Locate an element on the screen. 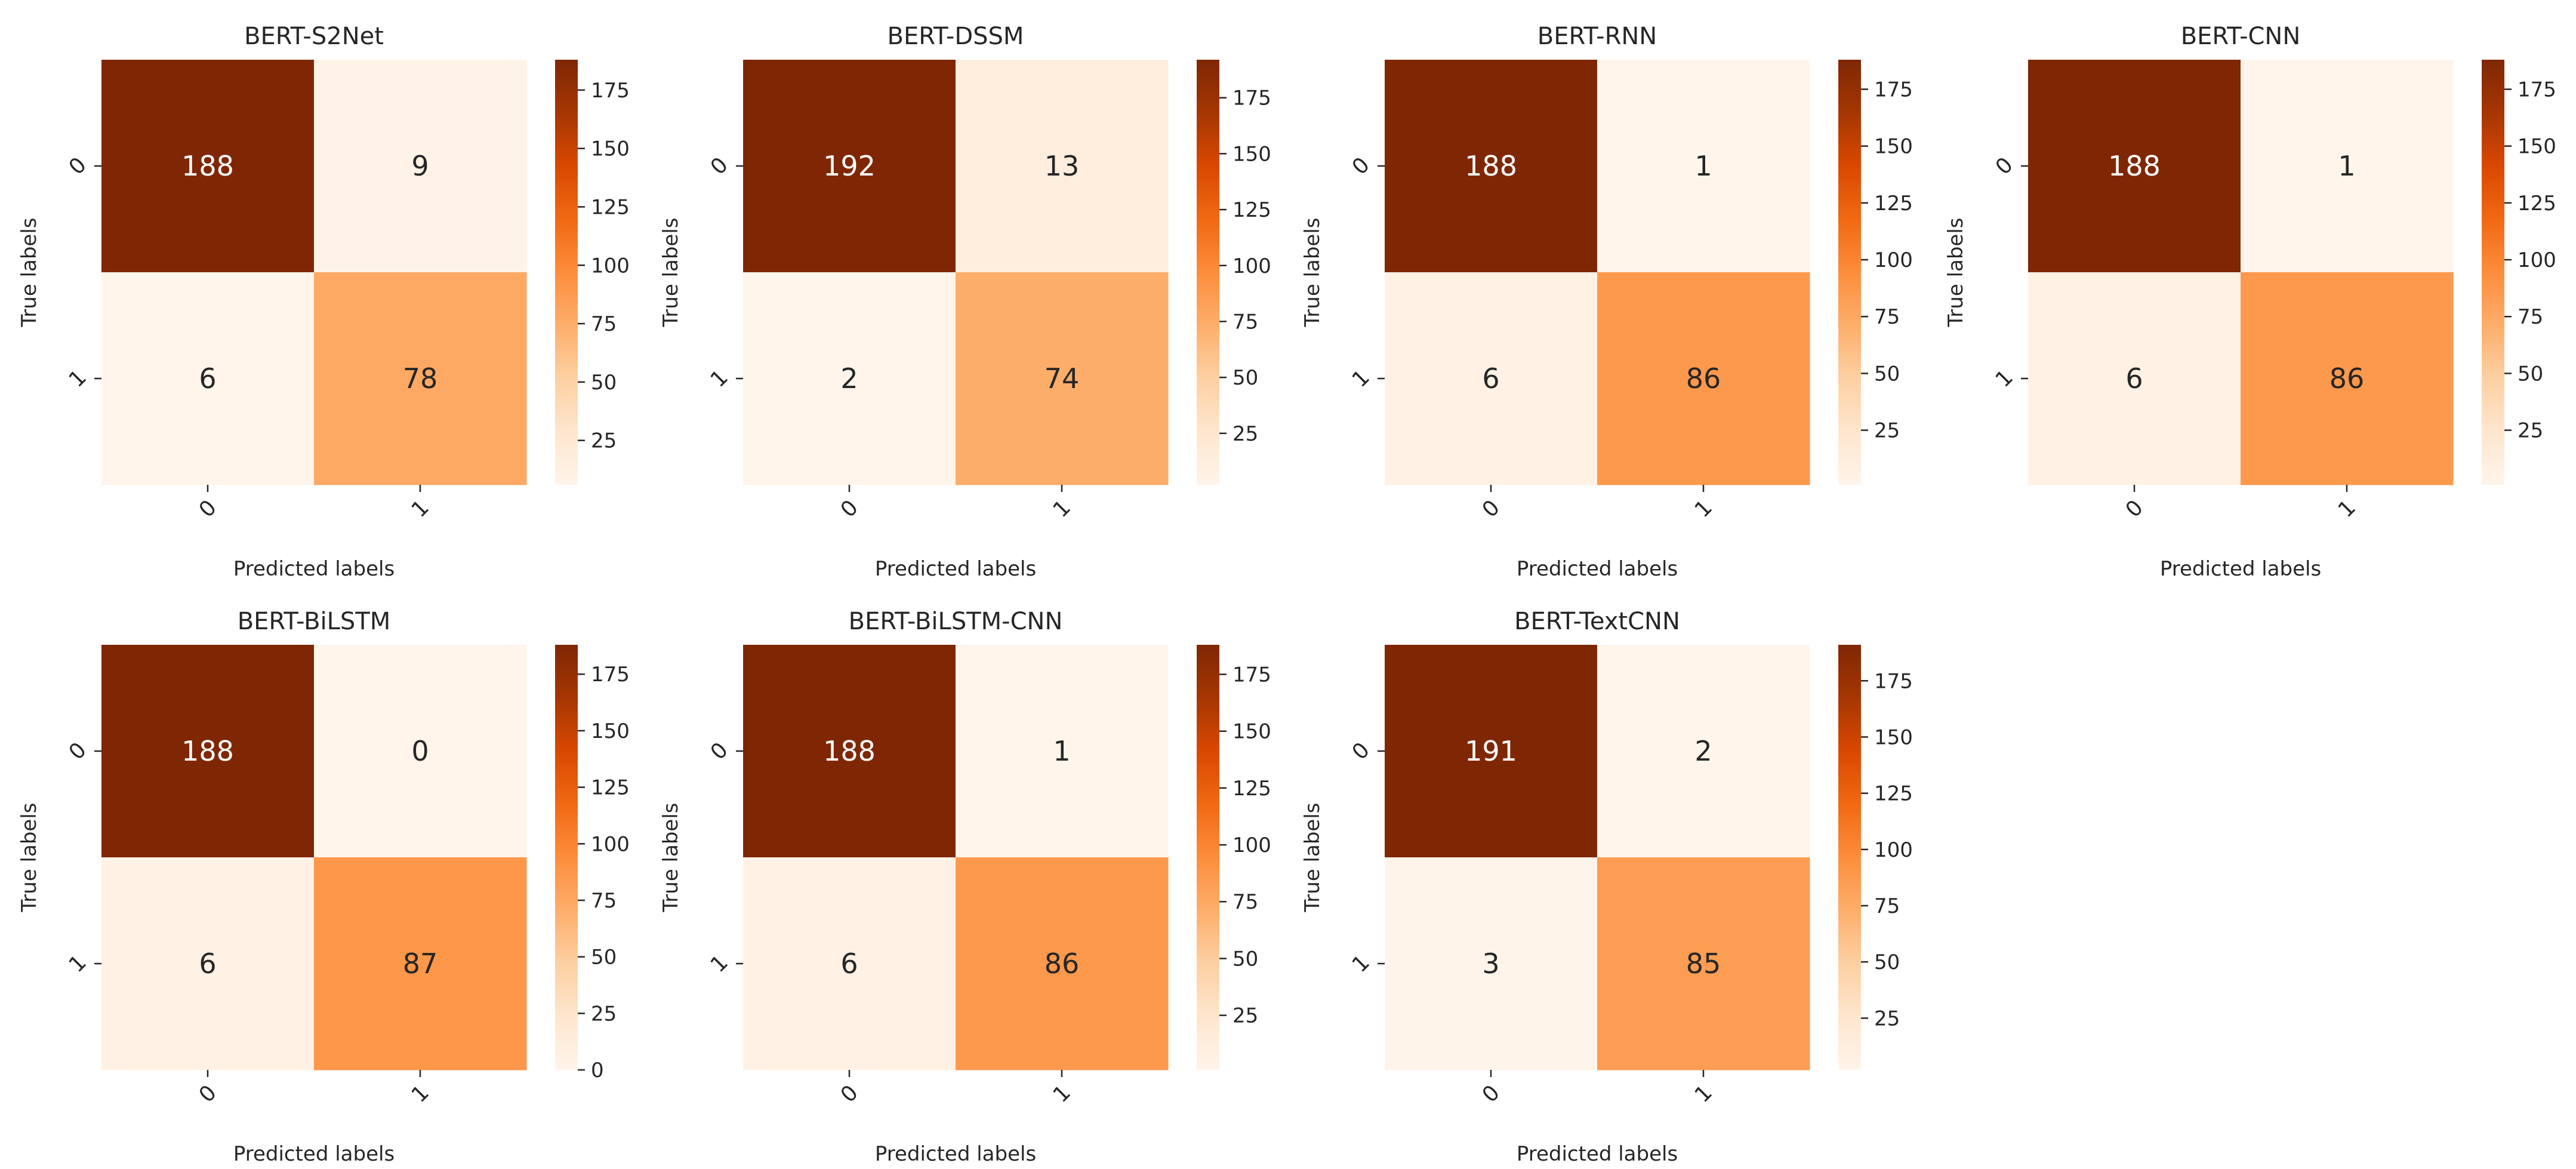  cell-value-label: 74 is located at coordinates (1062, 378).